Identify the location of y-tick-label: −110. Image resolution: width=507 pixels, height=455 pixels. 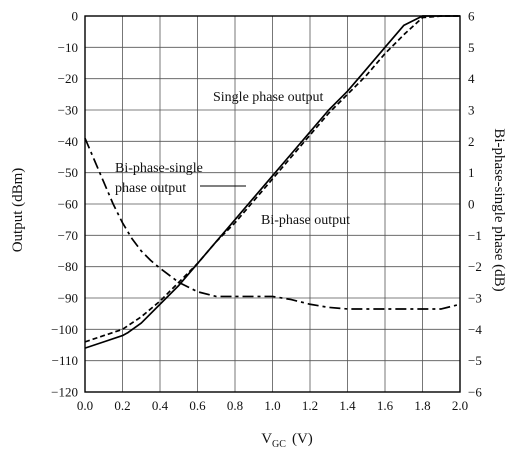
(65, 360).